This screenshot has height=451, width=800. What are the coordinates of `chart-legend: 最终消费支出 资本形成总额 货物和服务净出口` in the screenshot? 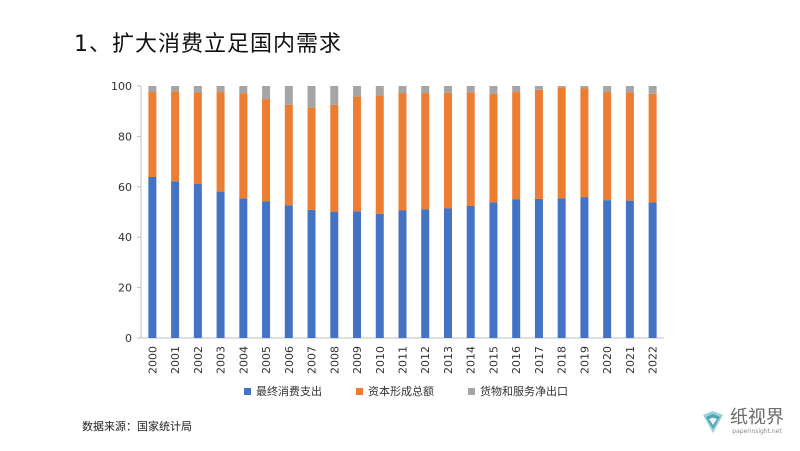 It's located at (406, 391).